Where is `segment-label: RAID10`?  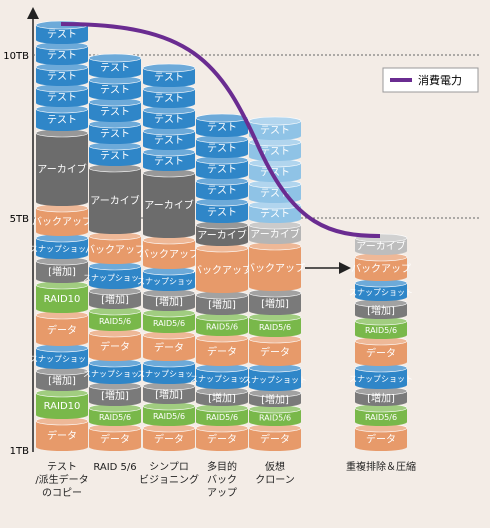
segment-label: RAID10 is located at coordinates (62, 299).